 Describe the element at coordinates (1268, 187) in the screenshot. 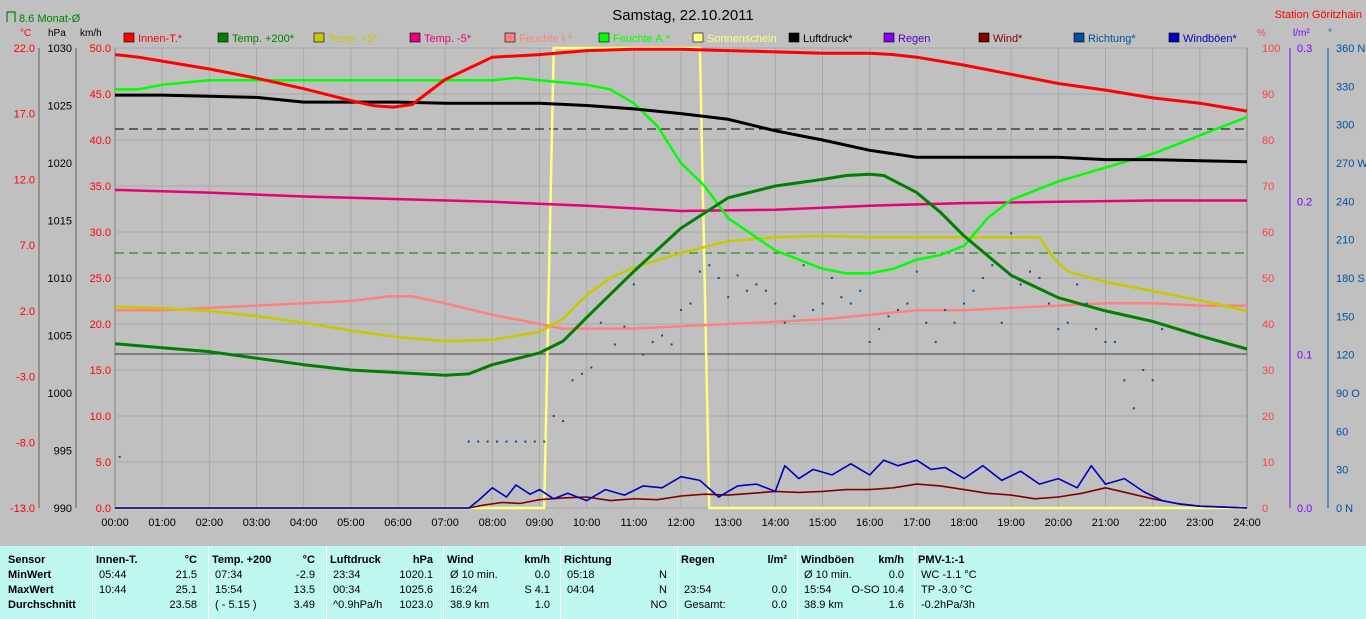

I see `tick-percent: 70` at that location.